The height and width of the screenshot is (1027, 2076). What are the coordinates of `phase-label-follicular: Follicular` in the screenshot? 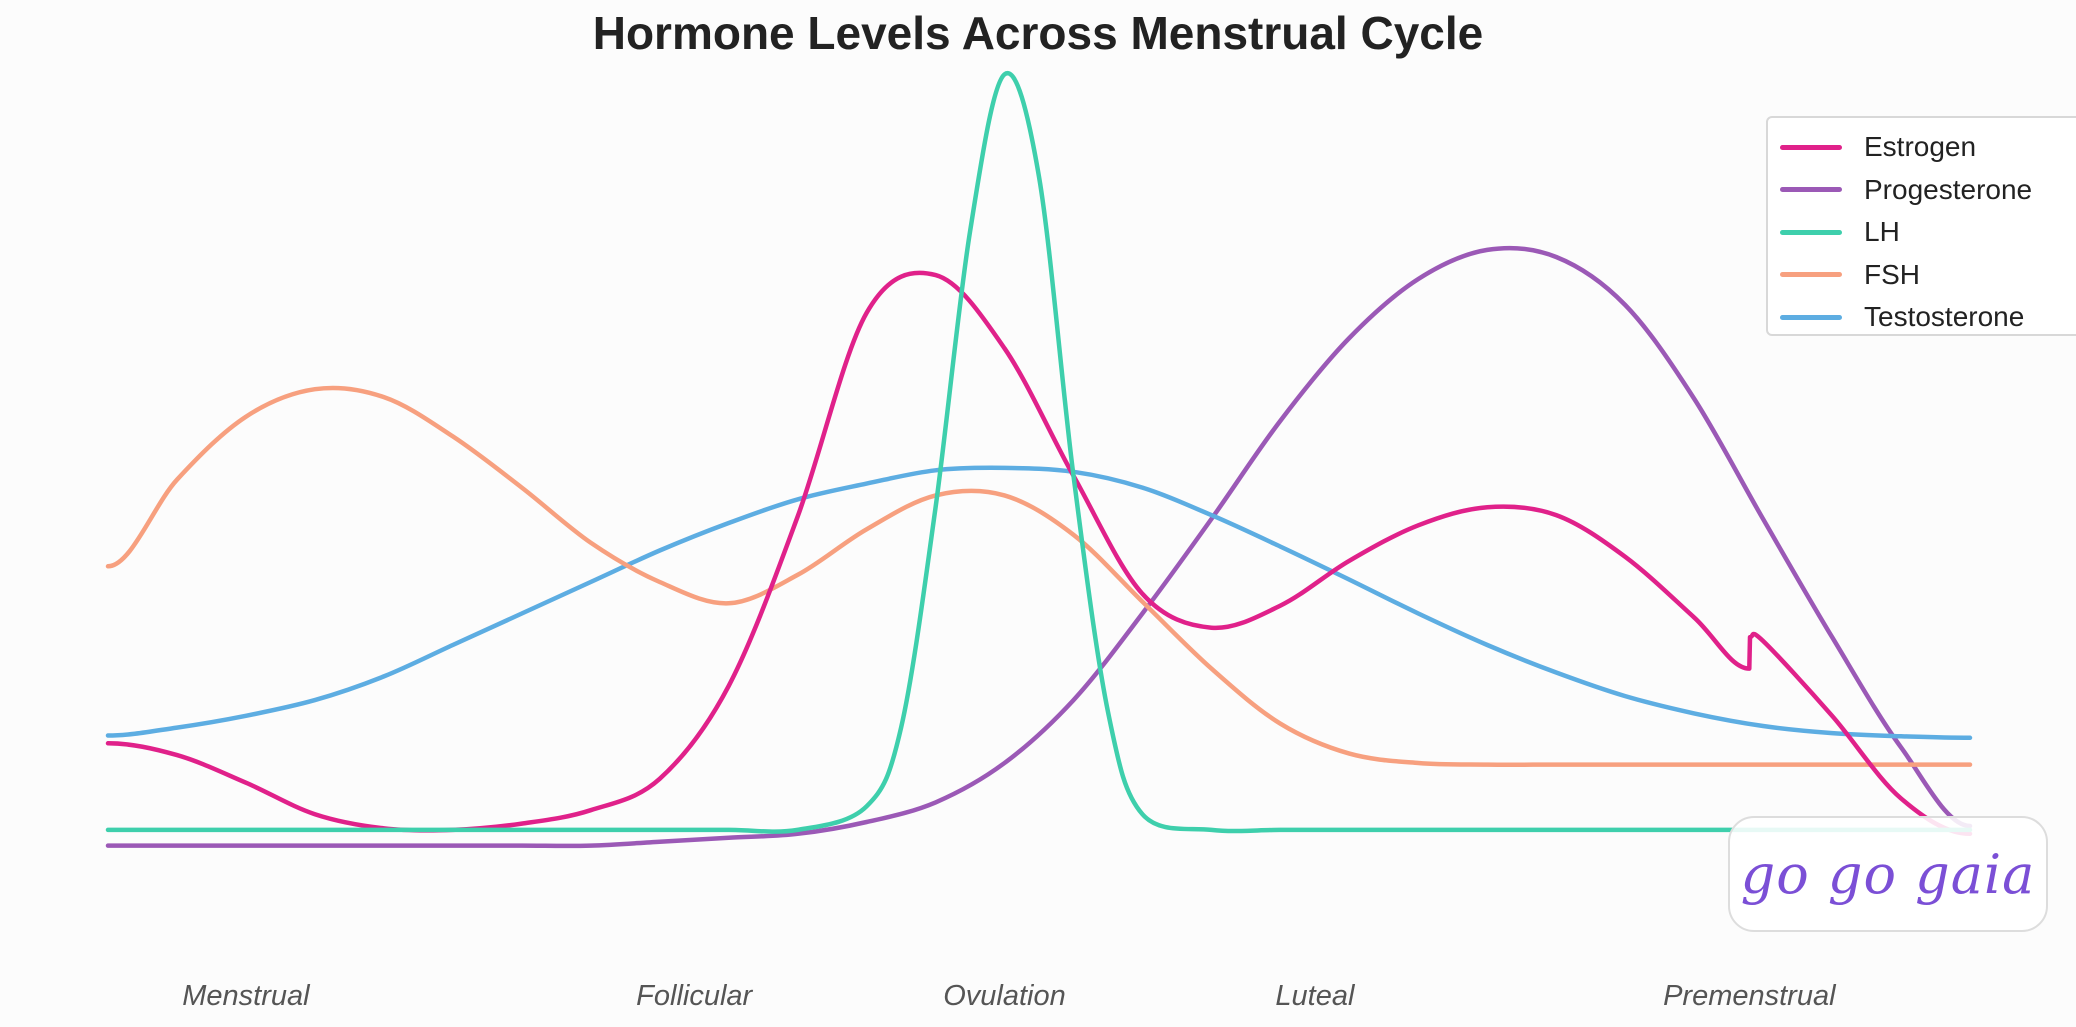 It's located at (694, 996).